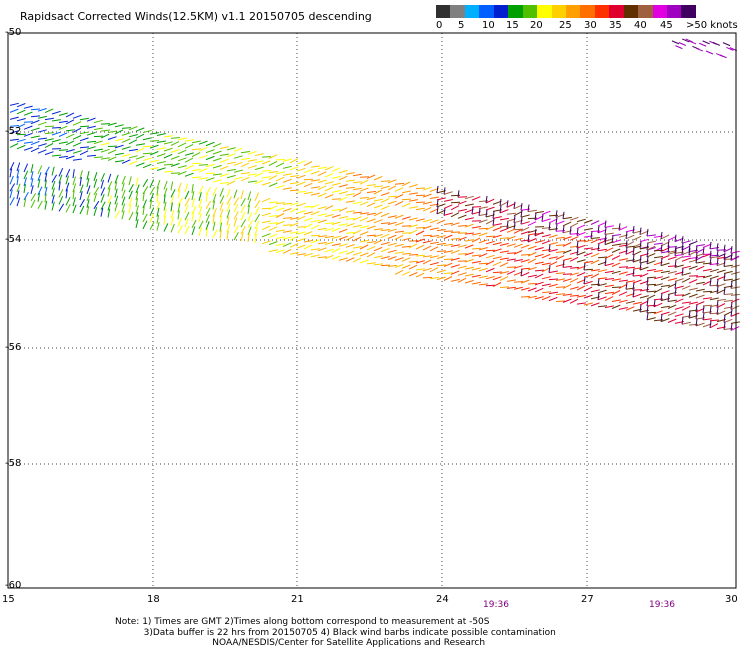 The width and height of the screenshot is (740, 650). I want to click on scale-label: 40, so click(640, 25).